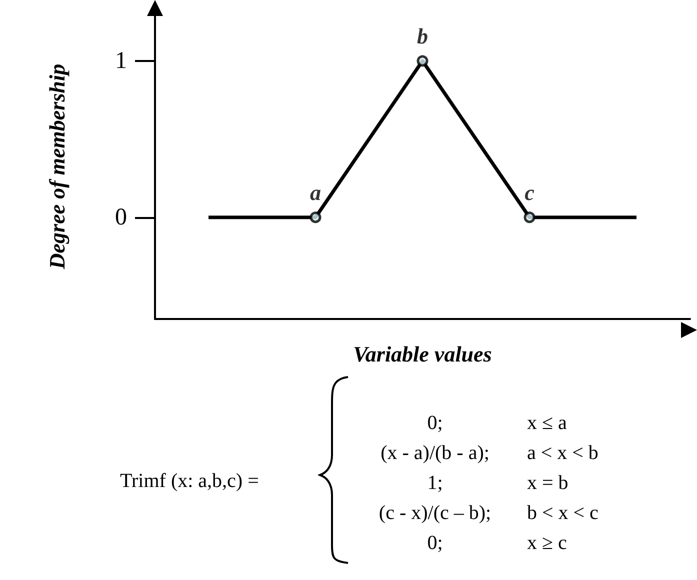 The width and height of the screenshot is (697, 580). I want to click on x-axis-title: Variable values, so click(422, 354).